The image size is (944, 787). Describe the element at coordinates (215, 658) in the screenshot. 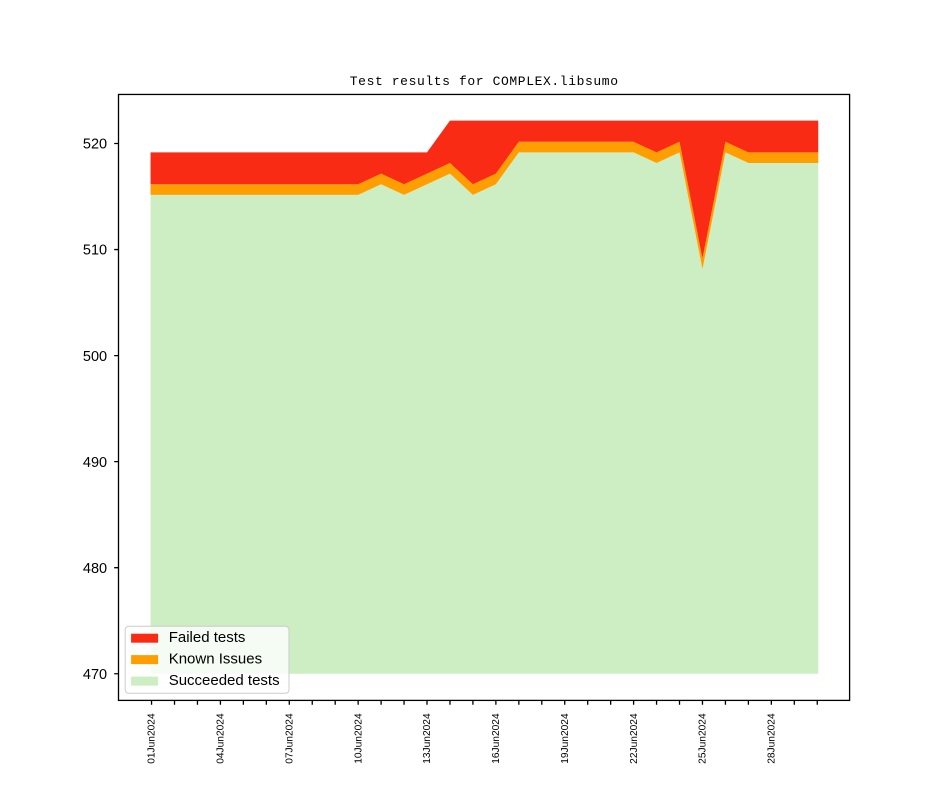

I see `svg-text: Known Issues` at that location.